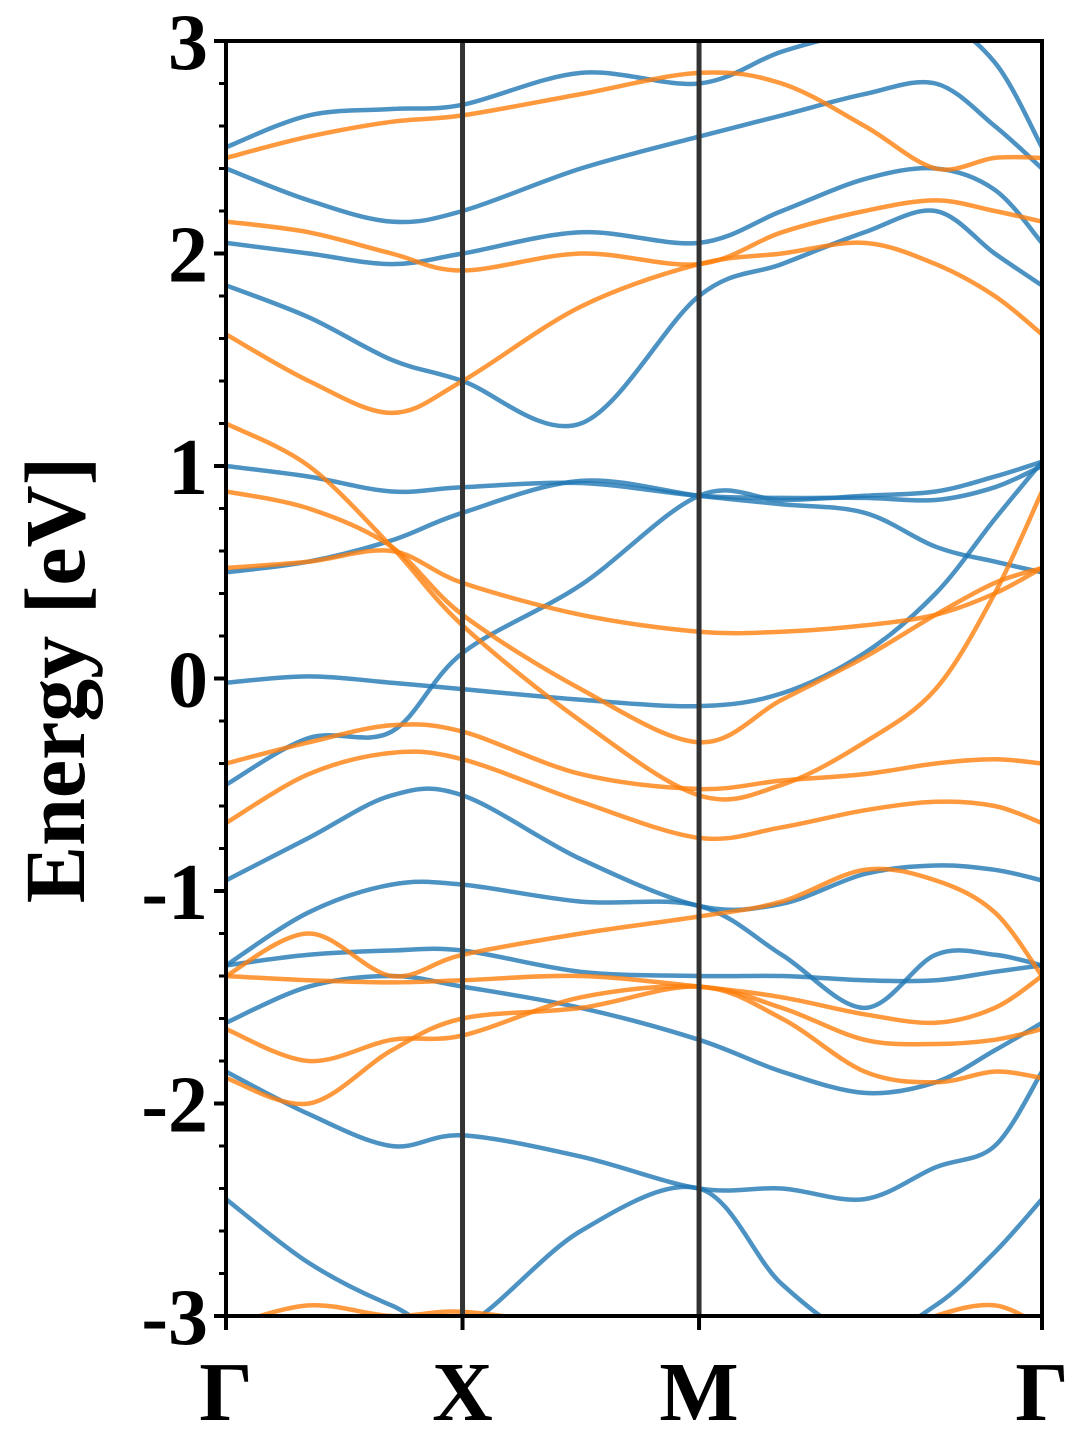  Describe the element at coordinates (462, 1392) in the screenshot. I see `x-tick-label: X` at that location.